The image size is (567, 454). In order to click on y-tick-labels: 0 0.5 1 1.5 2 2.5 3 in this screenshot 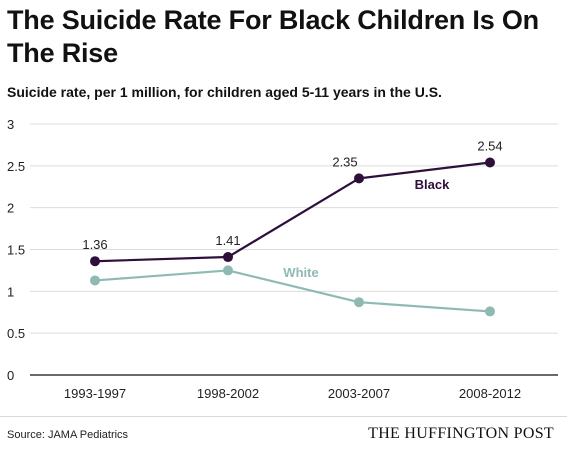, I will do `click(16, 250)`.